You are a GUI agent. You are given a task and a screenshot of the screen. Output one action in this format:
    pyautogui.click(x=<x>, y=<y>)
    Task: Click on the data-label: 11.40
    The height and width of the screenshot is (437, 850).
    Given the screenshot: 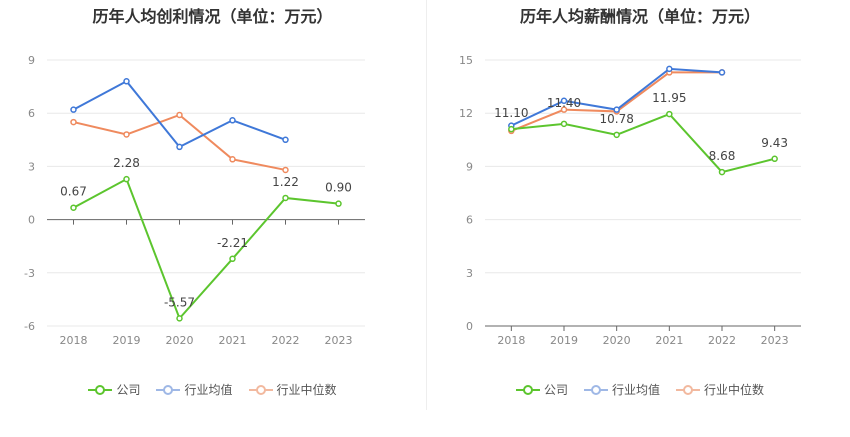 What is the action you would take?
    pyautogui.click(x=564, y=103)
    